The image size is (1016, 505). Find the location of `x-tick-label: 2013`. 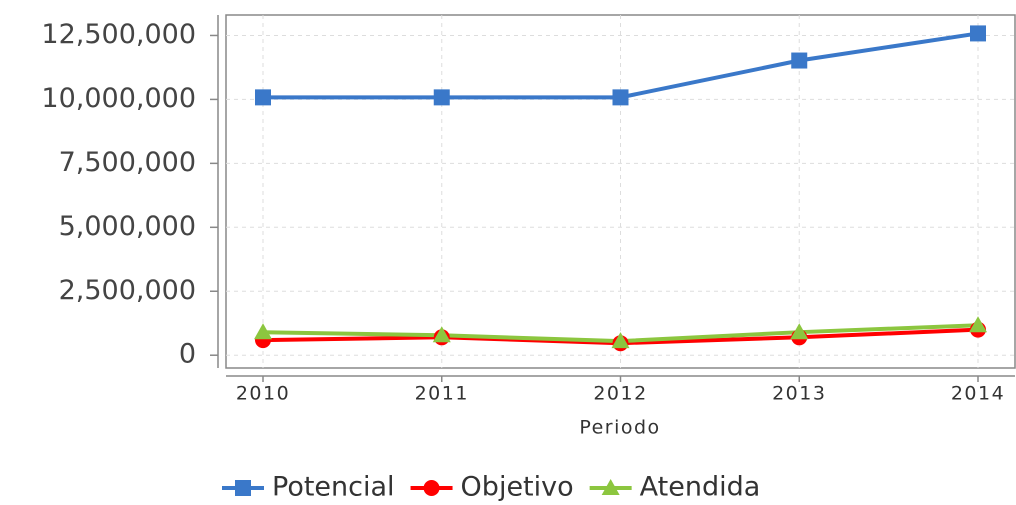

x-tick-label: 2013 is located at coordinates (799, 394).